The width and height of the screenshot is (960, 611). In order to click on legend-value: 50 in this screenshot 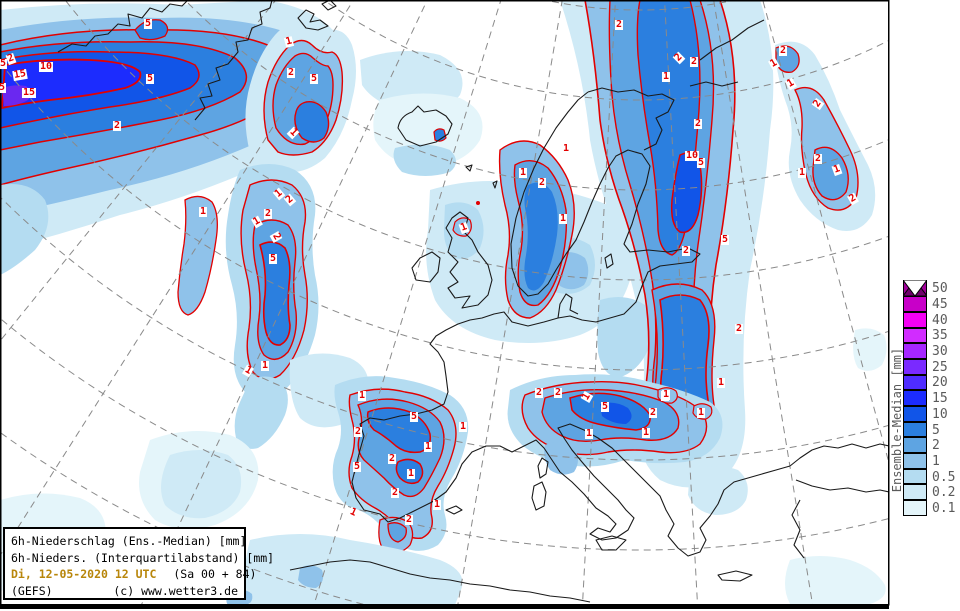, I will do `click(940, 289)`.